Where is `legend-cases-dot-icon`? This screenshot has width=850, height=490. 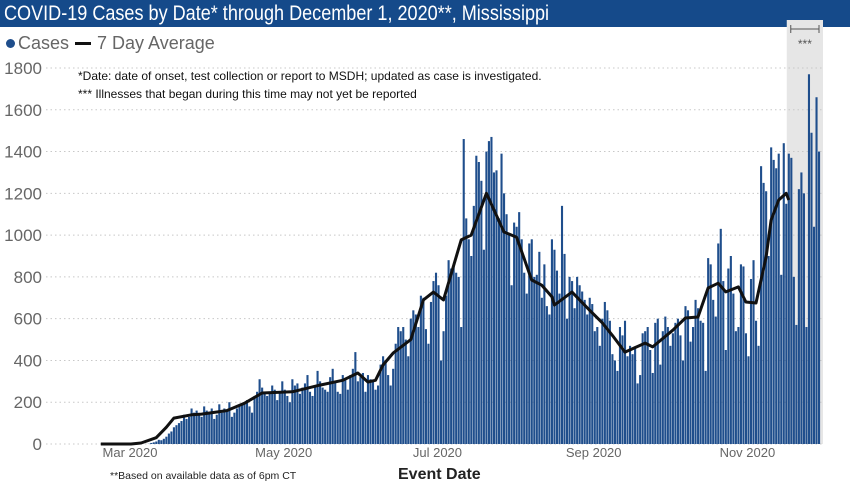 legend-cases-dot-icon is located at coordinates (10, 43).